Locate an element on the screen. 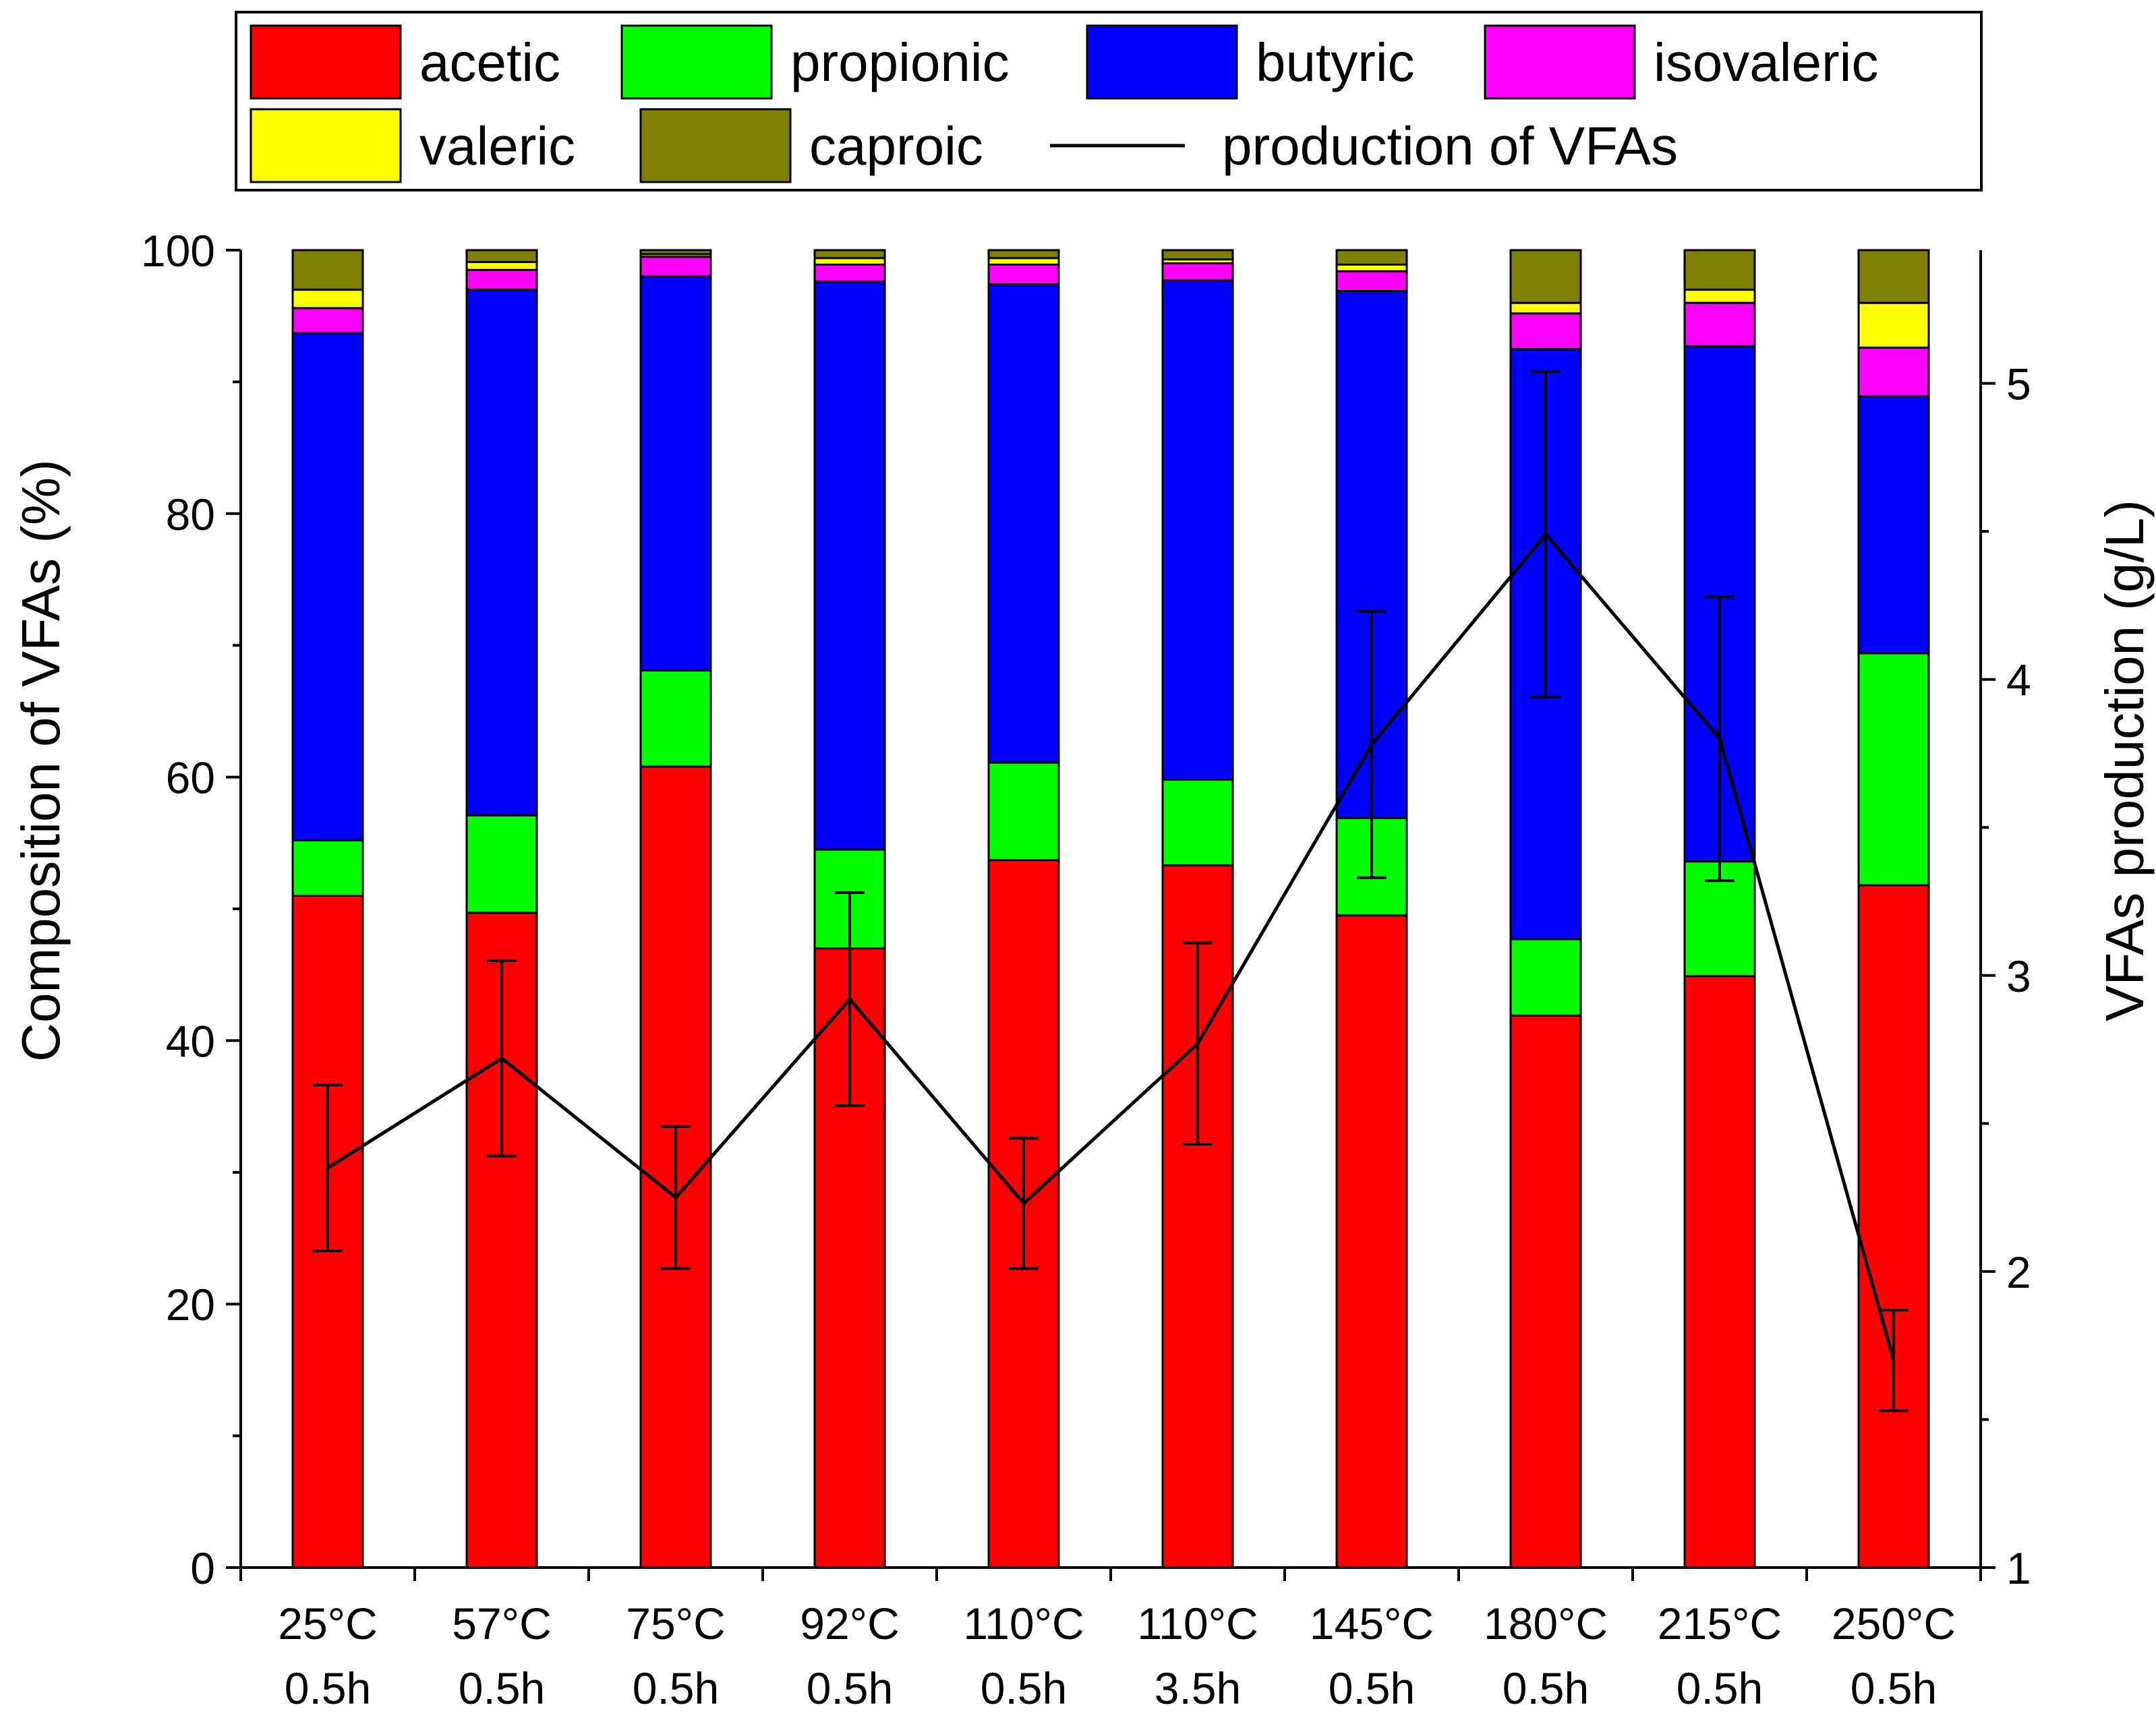  legend-item-isovaleric: isovaleric is located at coordinates (1681, 62).